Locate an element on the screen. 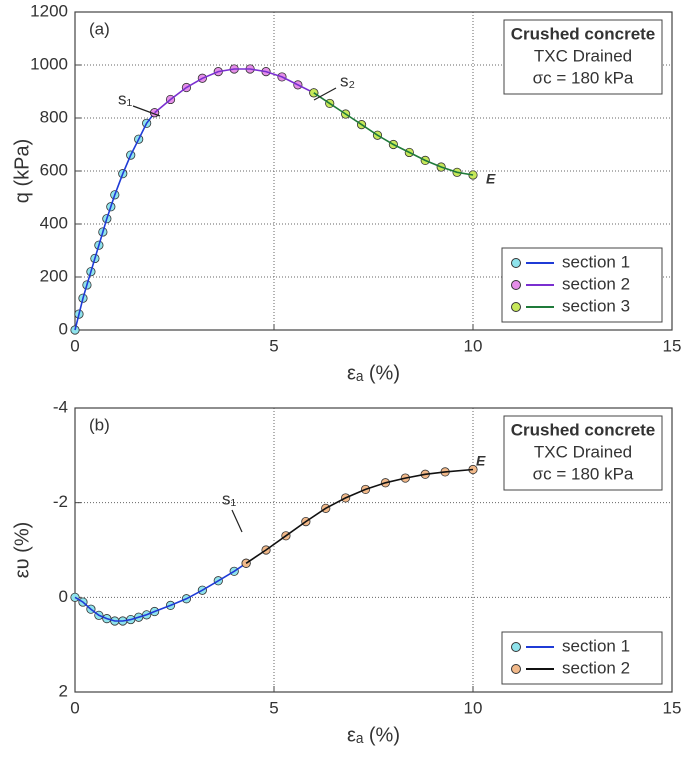  panel-label: (b) is located at coordinates (99, 424).